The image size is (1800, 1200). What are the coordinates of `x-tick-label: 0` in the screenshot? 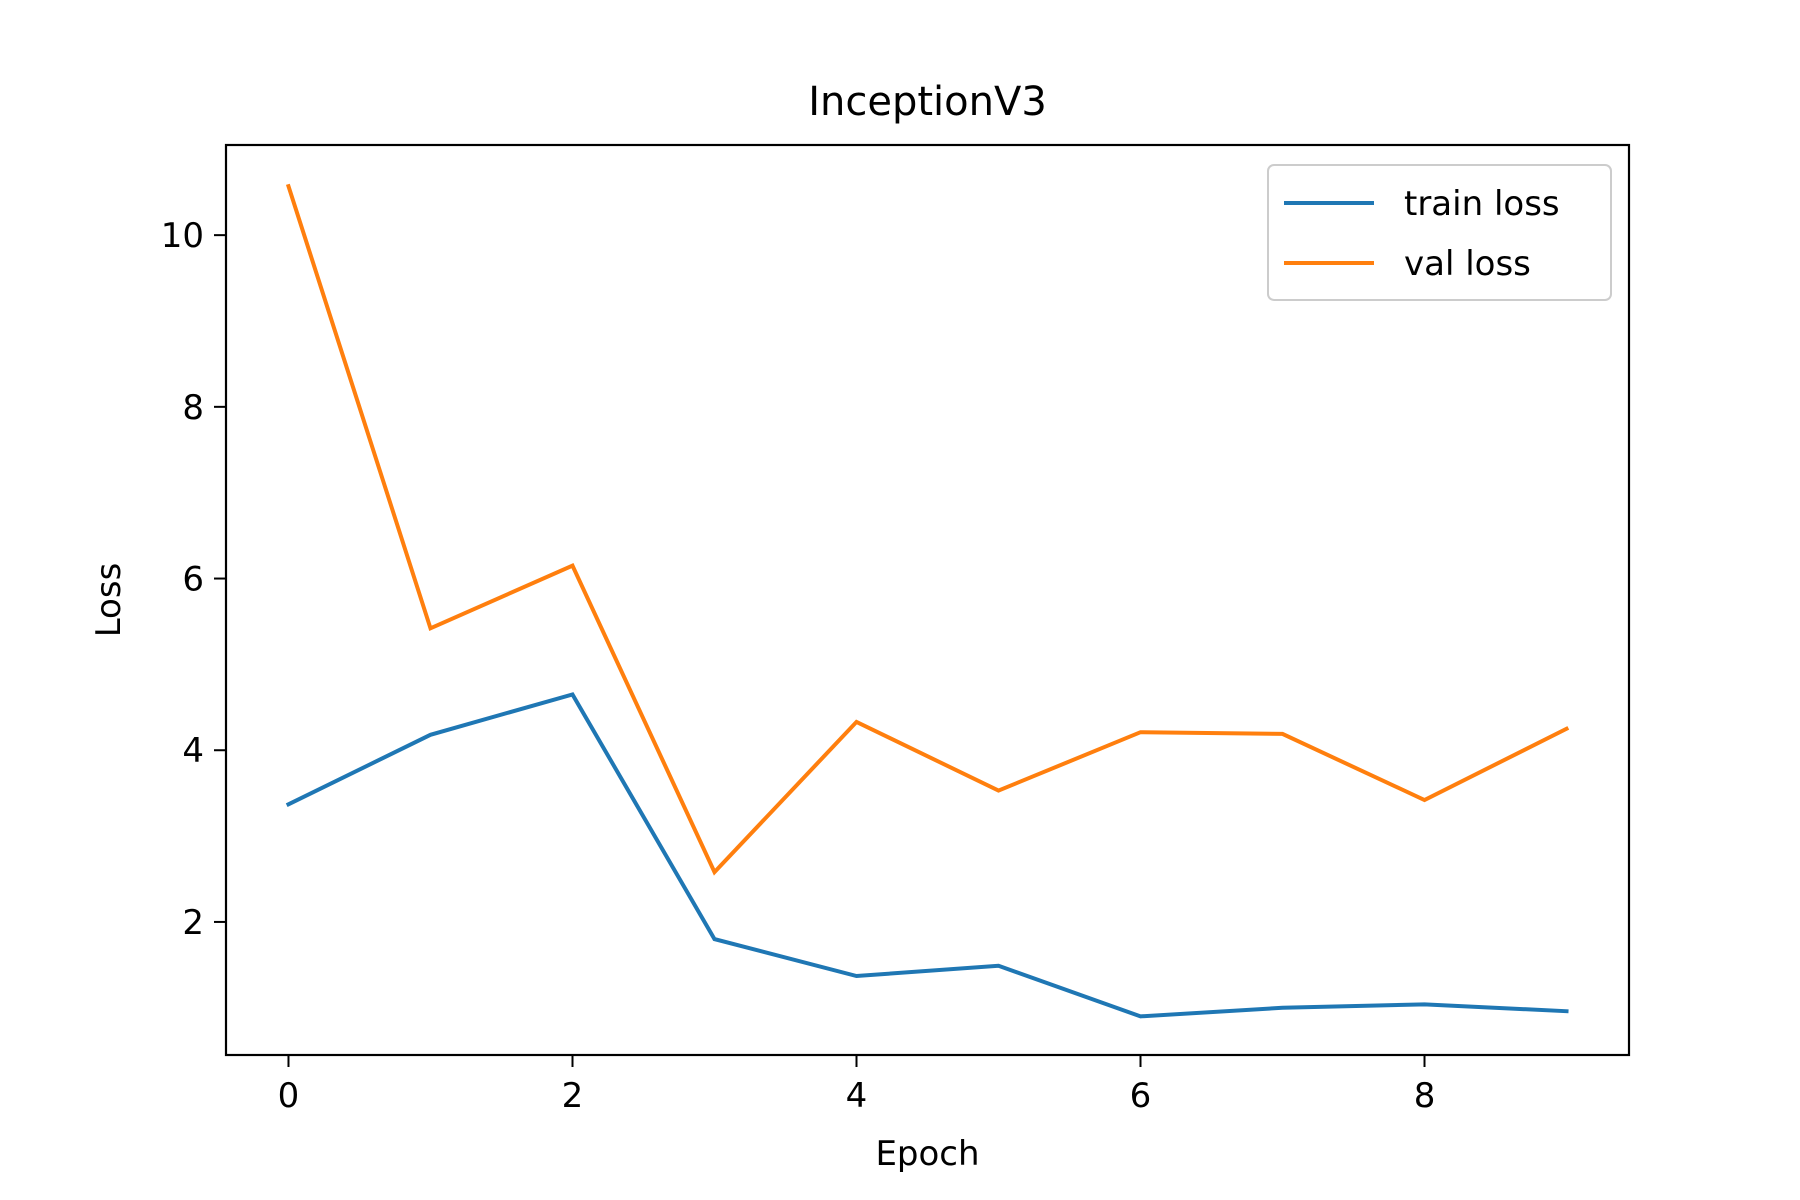 It's located at (289, 1096).